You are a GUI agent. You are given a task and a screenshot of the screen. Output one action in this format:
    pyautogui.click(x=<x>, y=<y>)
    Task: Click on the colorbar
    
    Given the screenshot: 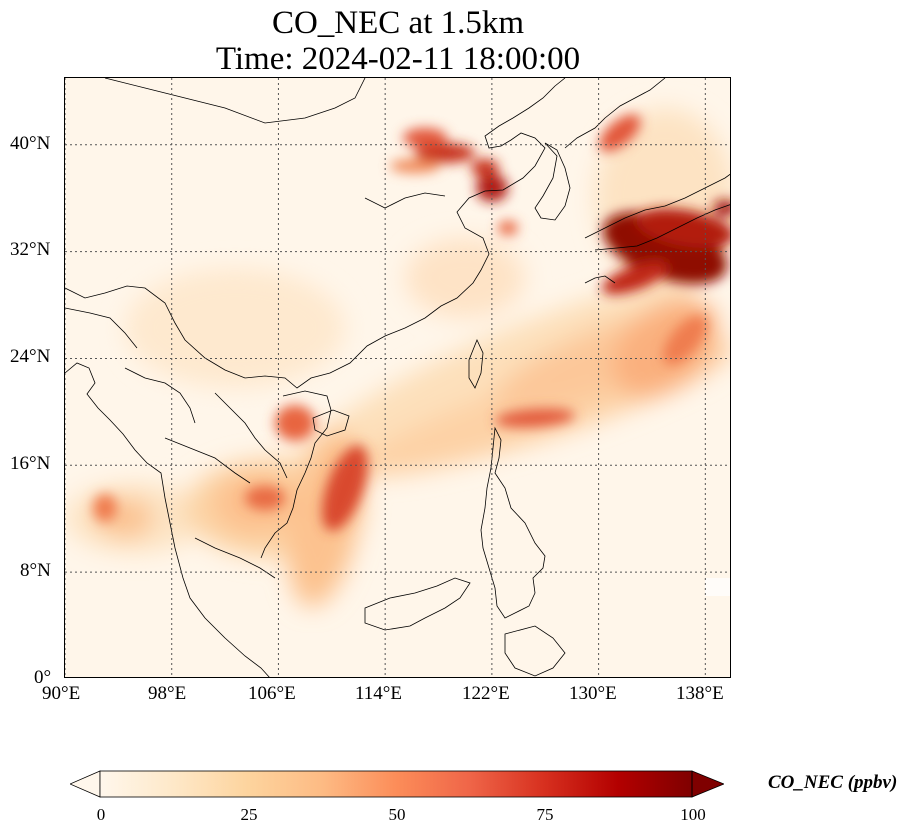 What is the action you would take?
    pyautogui.click(x=397, y=784)
    